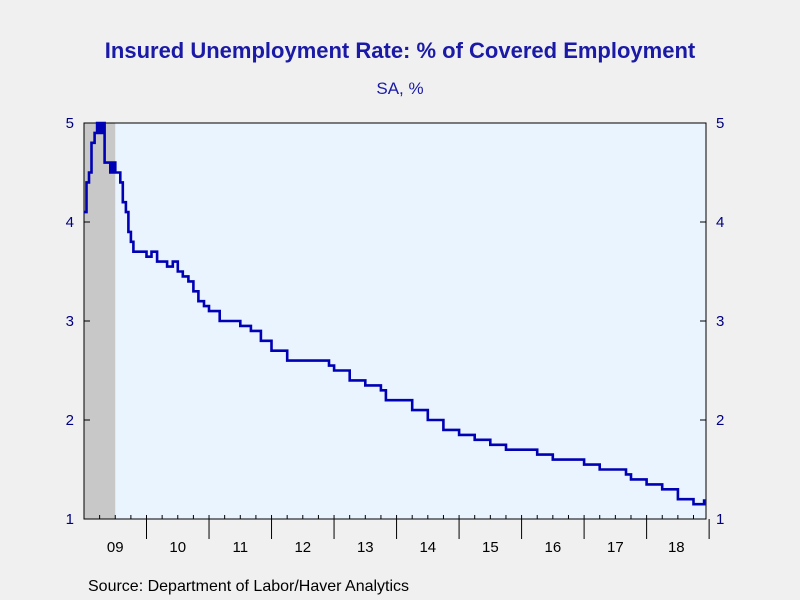 The height and width of the screenshot is (600, 800). I want to click on x-tick-label: 13, so click(365, 547).